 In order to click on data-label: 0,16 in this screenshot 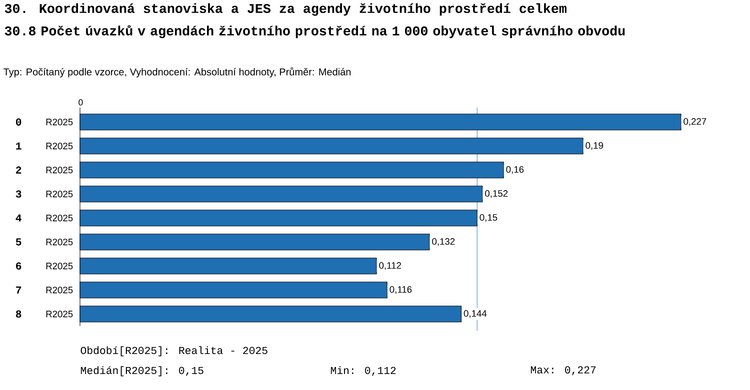, I will do `click(515, 170)`.